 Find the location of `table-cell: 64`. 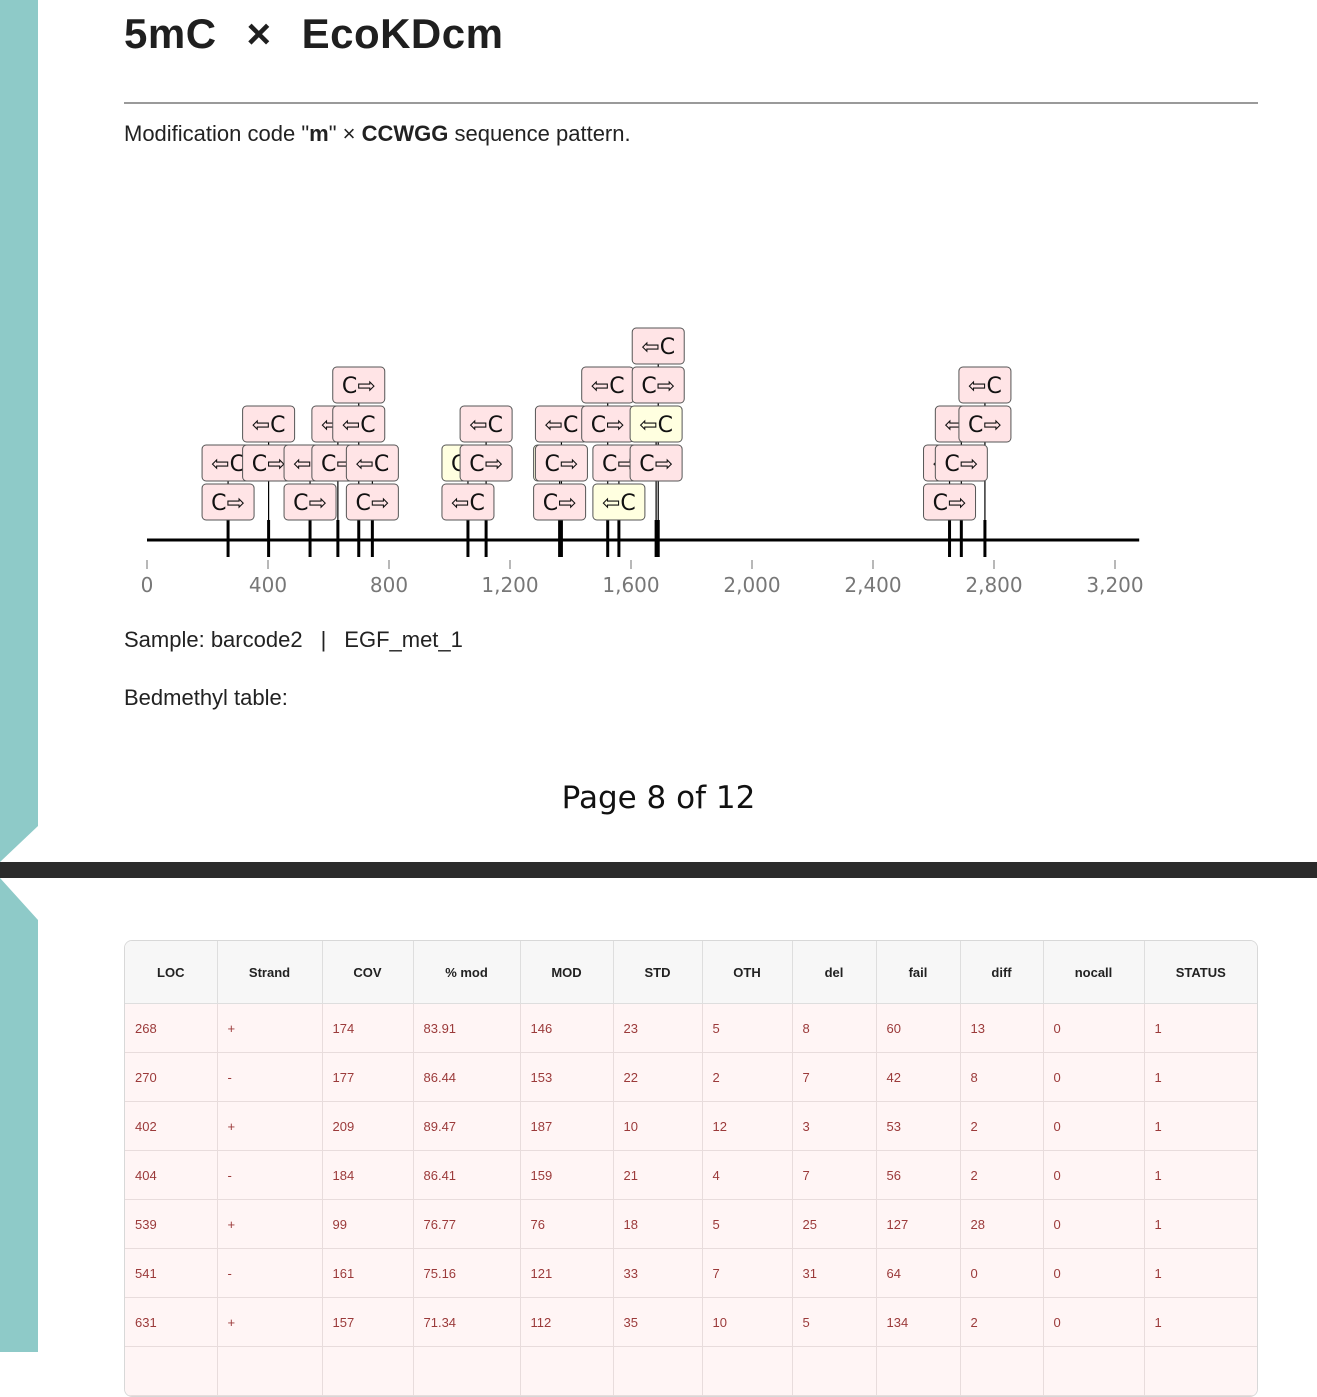

table-cell: 64 is located at coordinates (918, 1273).